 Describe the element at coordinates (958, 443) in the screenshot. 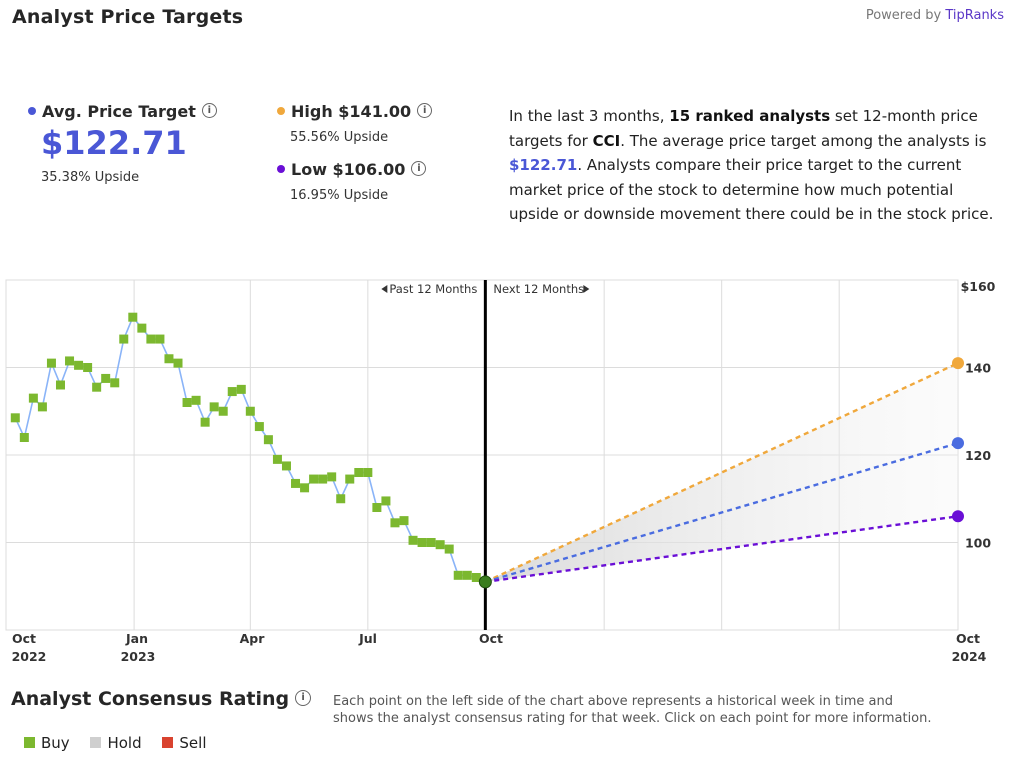

I see `projection-point-avg` at that location.